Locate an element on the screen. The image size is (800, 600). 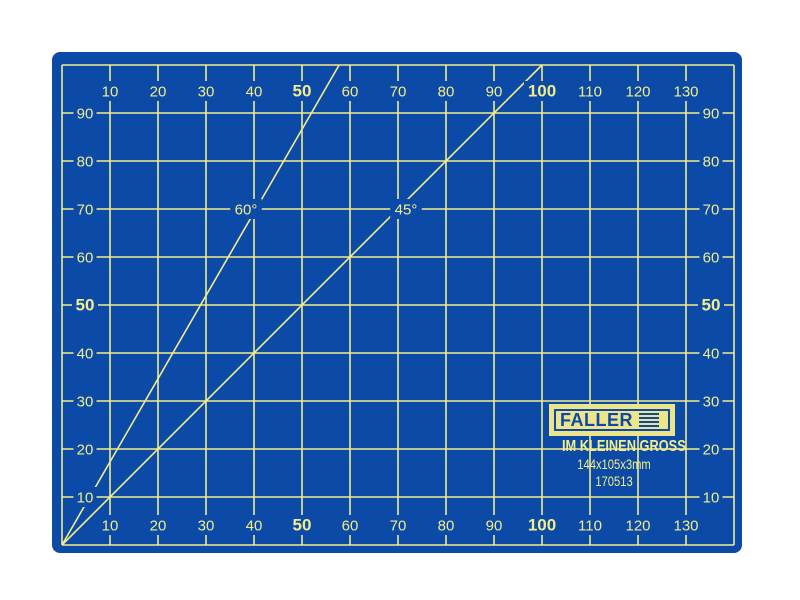
x-label-bottom: 40 is located at coordinates (254, 526).